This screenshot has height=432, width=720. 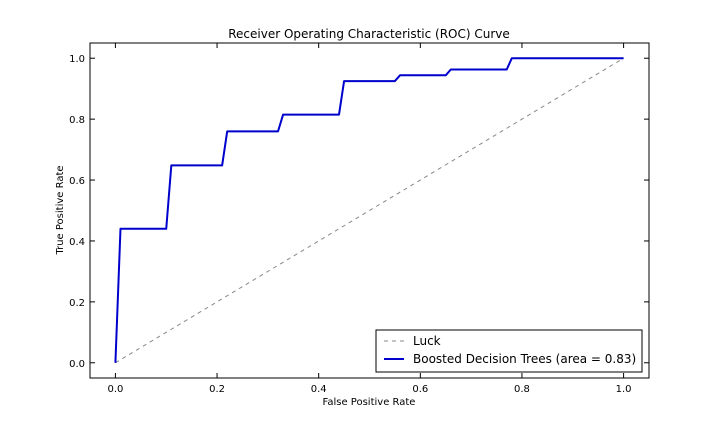 I want to click on y-tick-label: 1.0, so click(x=77, y=59).